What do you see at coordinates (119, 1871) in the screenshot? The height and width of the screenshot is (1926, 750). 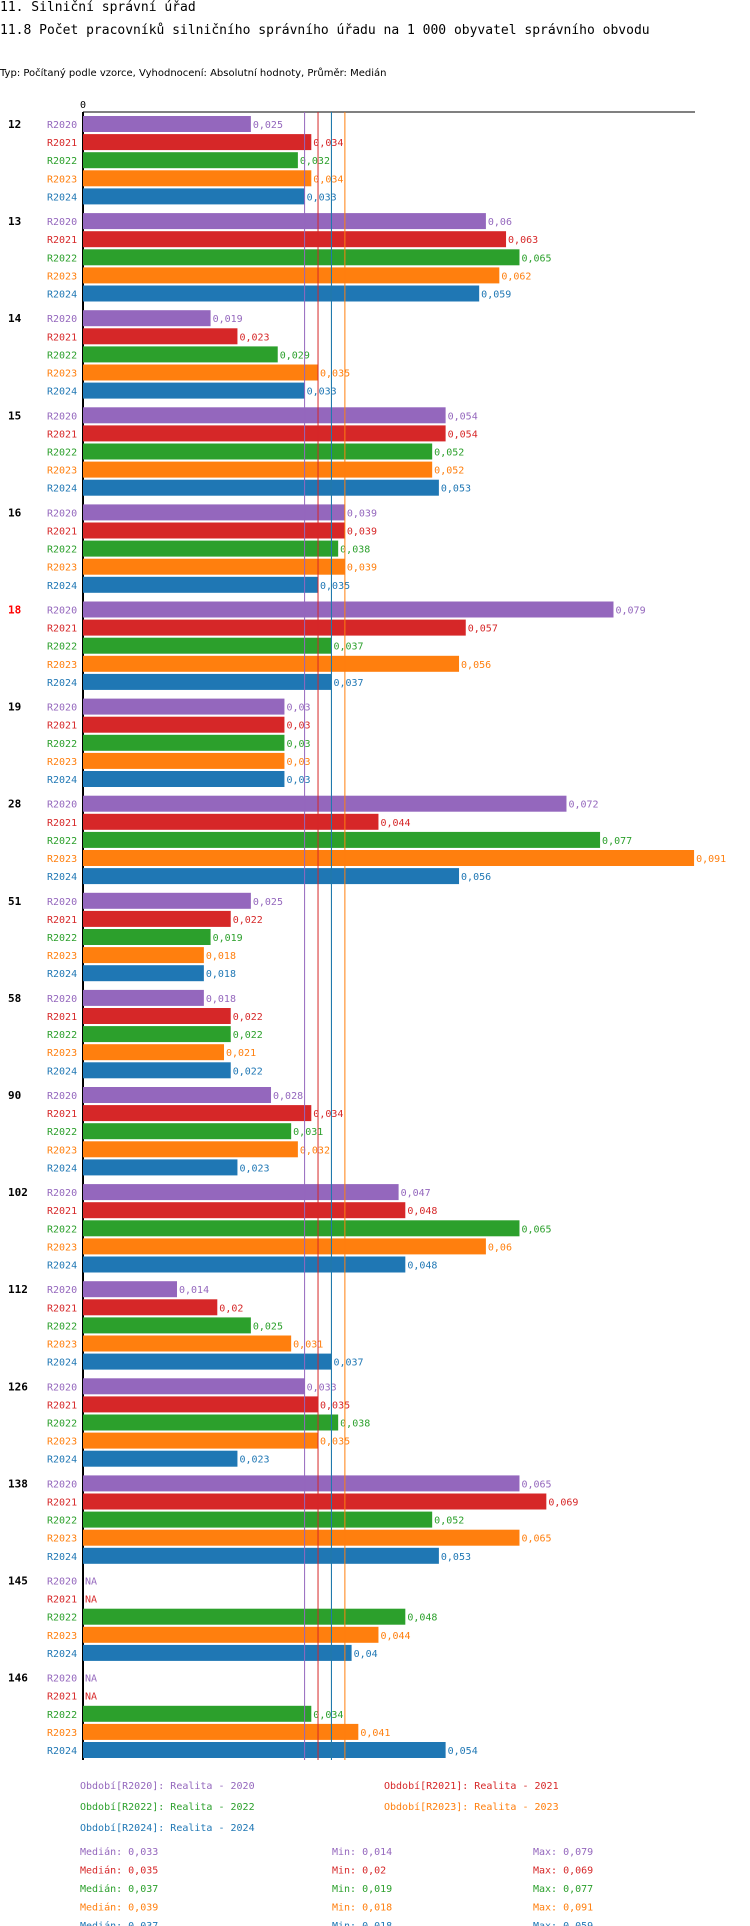 I see `stat-median: Medián: 0,035` at bounding box center [119, 1871].